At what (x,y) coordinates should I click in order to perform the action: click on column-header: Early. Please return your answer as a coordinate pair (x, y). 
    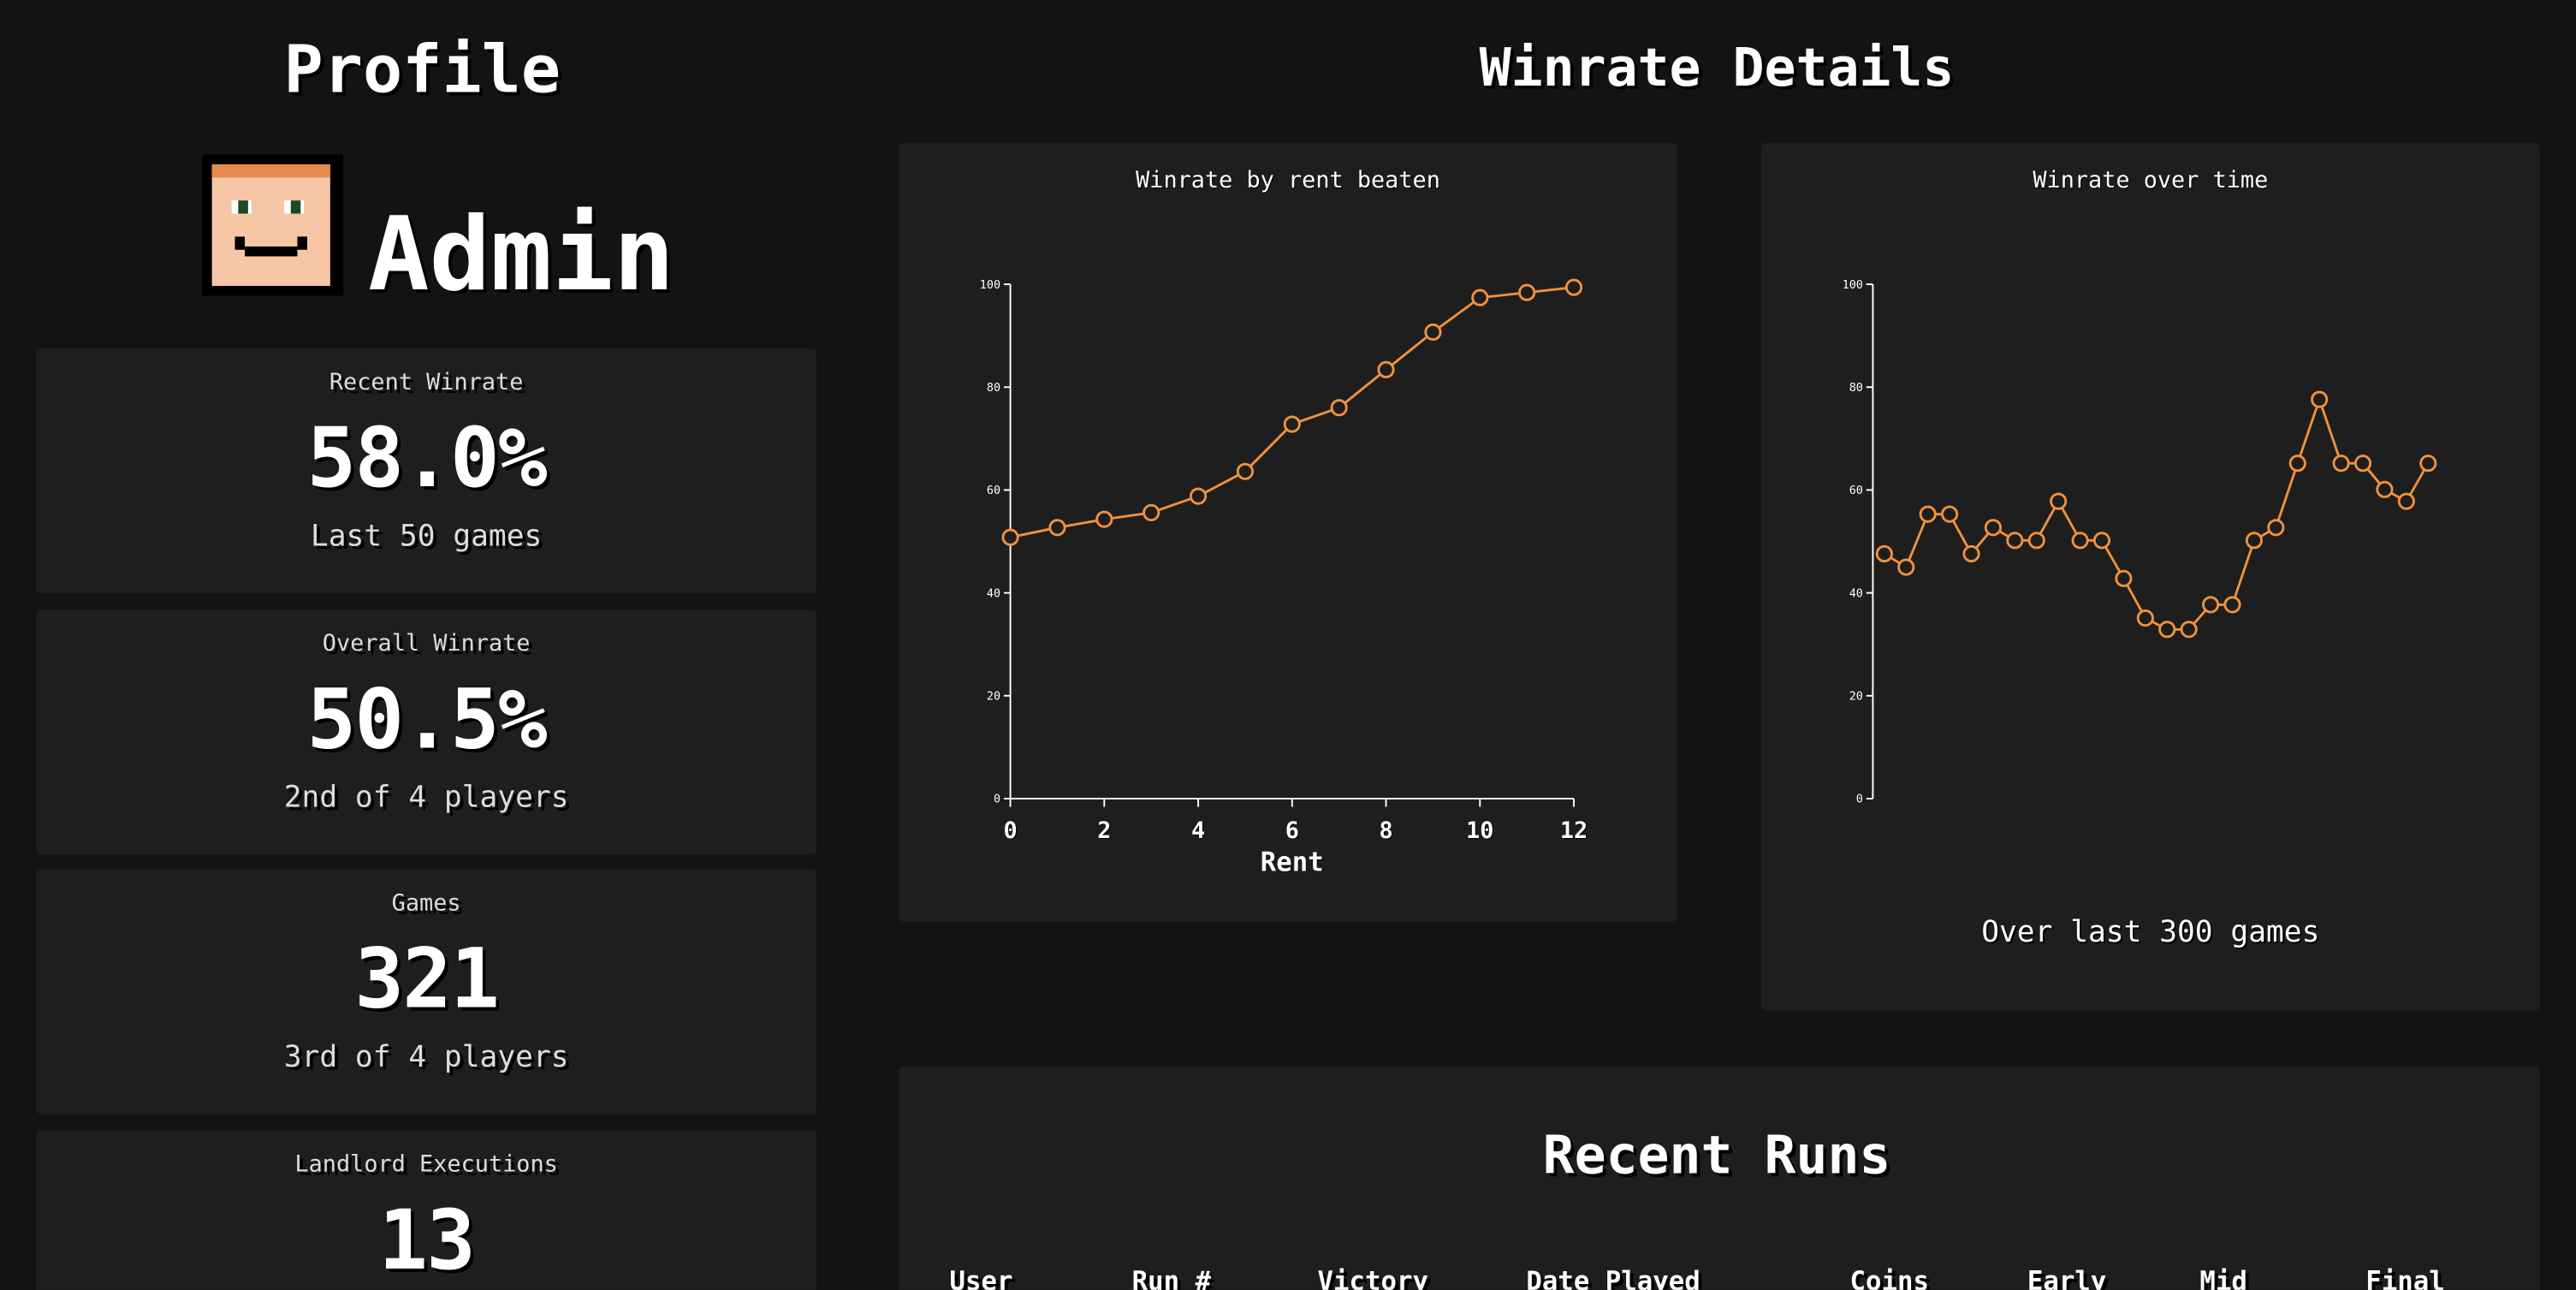
    Looking at the image, I should click on (2067, 1277).